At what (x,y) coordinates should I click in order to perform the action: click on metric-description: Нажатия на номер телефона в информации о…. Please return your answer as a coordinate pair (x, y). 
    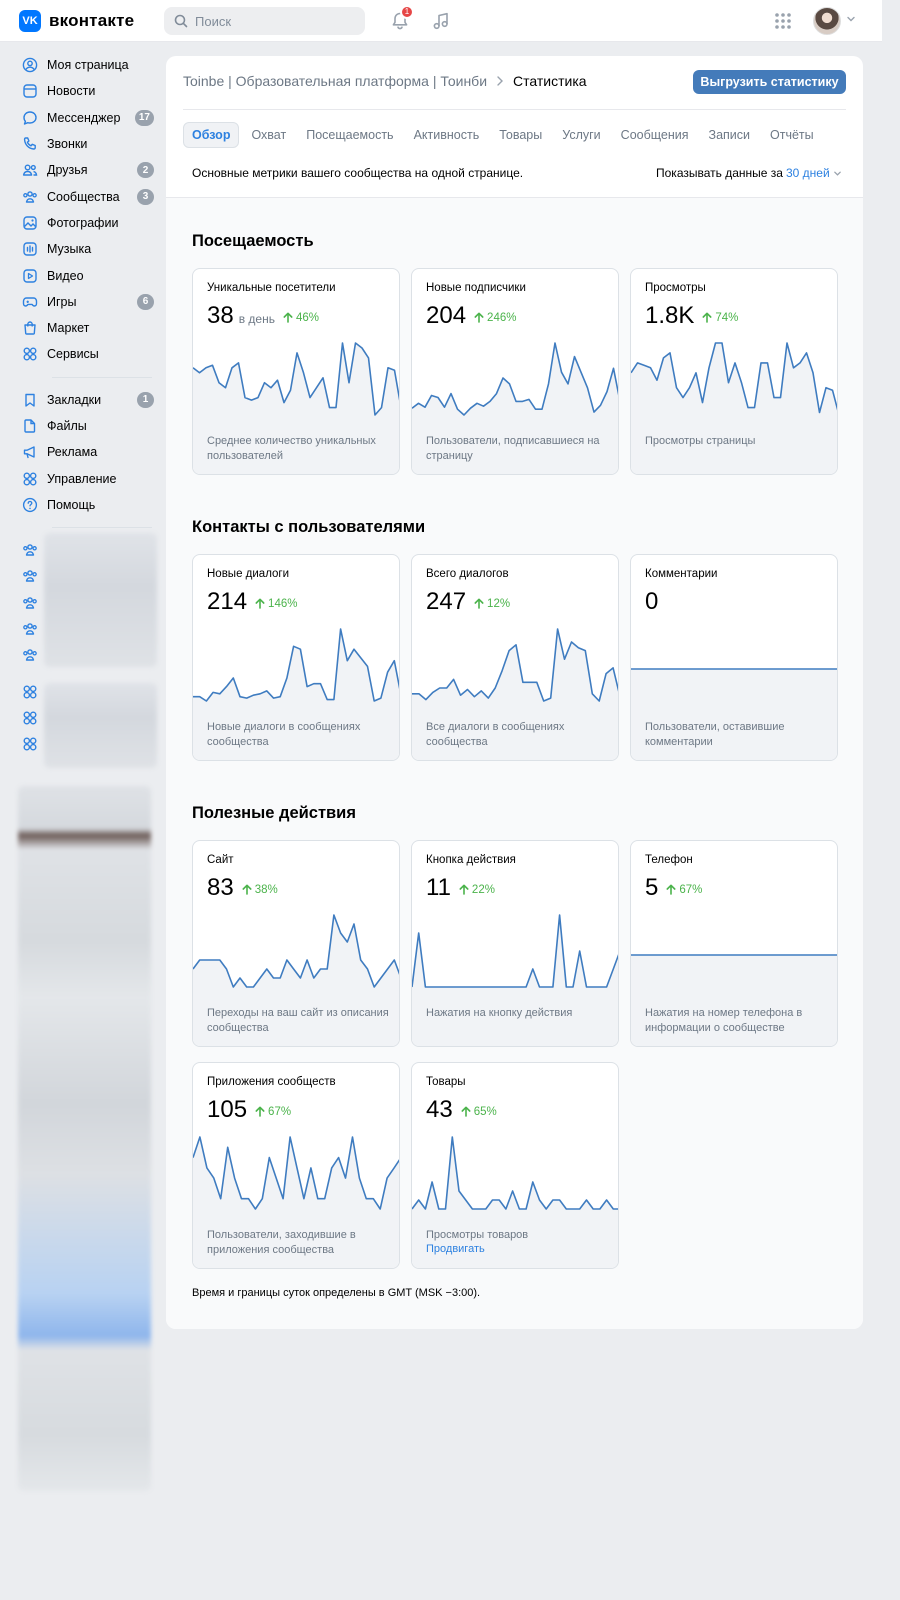
    Looking at the image, I should click on (724, 1020).